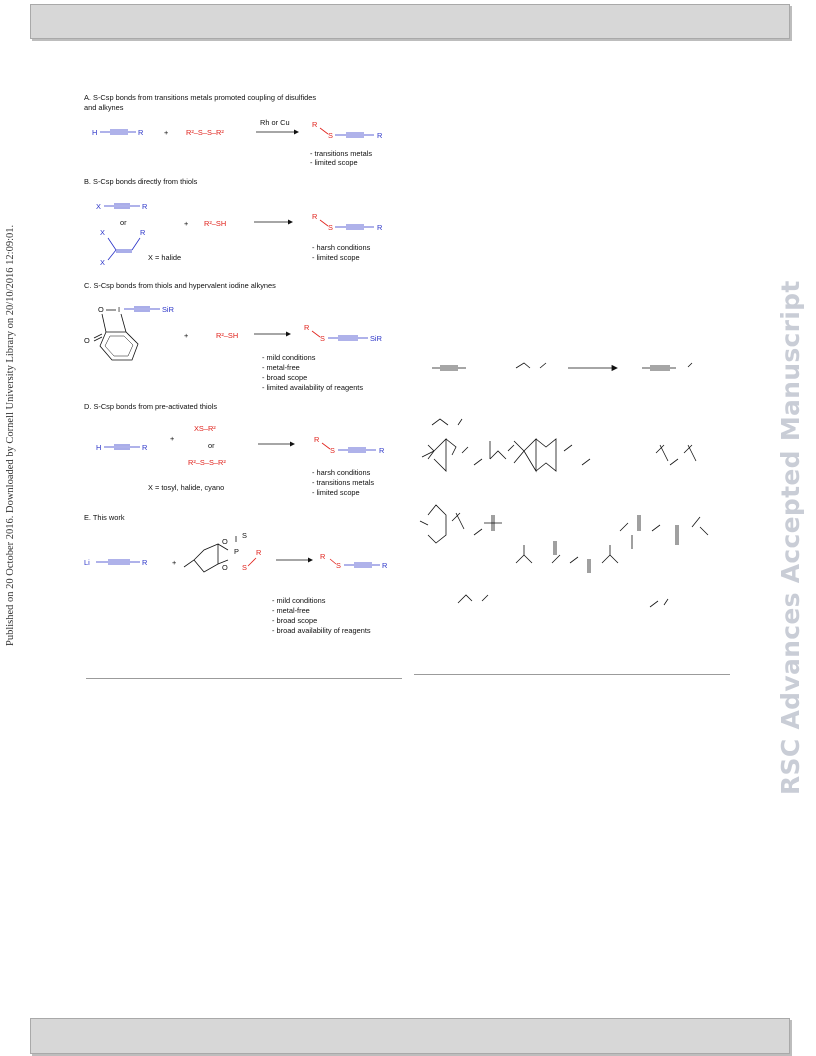 This screenshot has height=1056, width=816. I want to click on section-b-note-2: - limited scope, so click(336, 257).